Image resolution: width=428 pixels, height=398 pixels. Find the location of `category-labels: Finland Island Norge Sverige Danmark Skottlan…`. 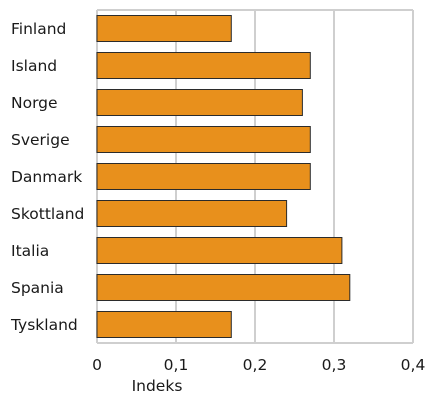

category-labels: Finland Island Norge Sverige Danmark Skottlan… is located at coordinates (47, 177).